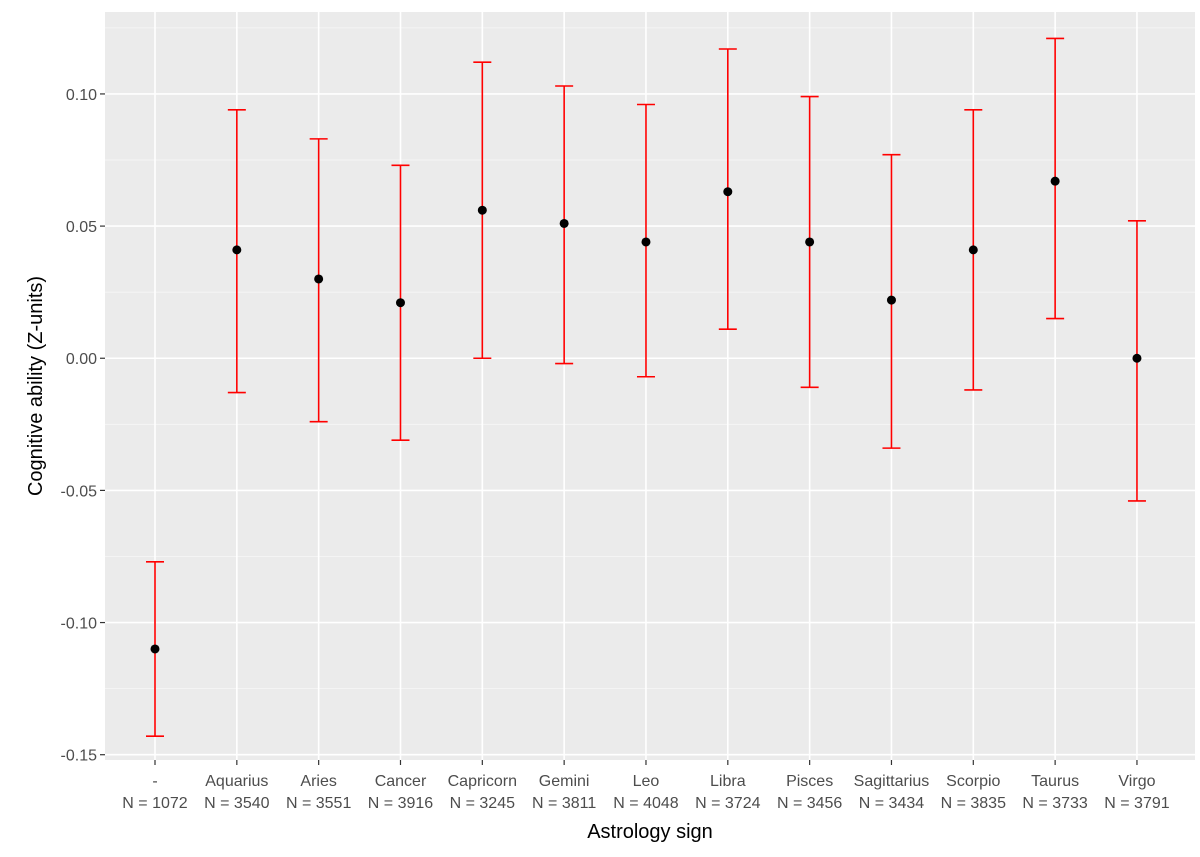 The width and height of the screenshot is (1200, 857). What do you see at coordinates (1136, 781) in the screenshot?
I see `x-tick-label-sign: Virgo` at bounding box center [1136, 781].